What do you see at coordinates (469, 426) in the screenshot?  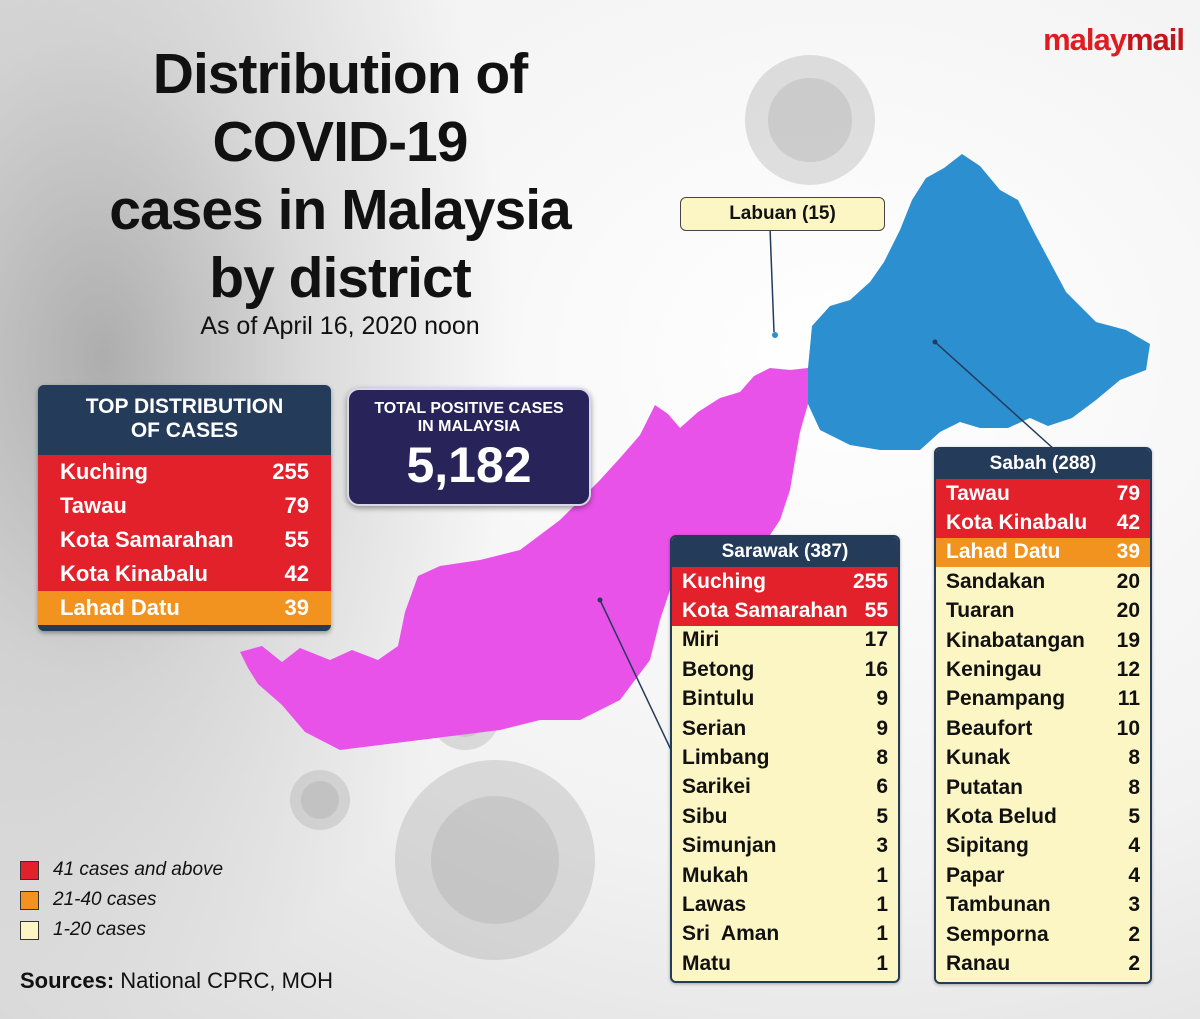 I see `total-label-line: IN MALAYSIA` at bounding box center [469, 426].